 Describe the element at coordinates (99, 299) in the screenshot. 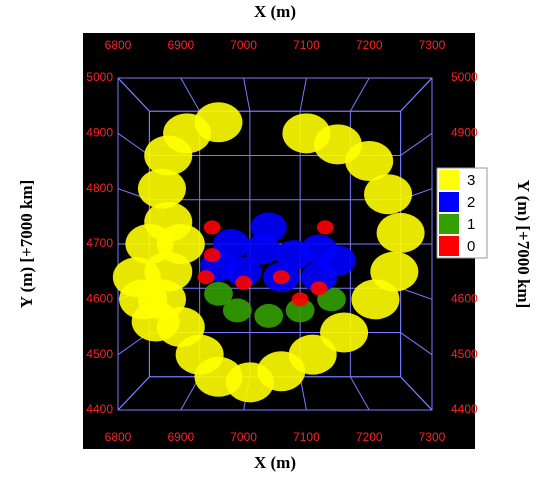

I see `y-tick-label-left: 4600` at that location.